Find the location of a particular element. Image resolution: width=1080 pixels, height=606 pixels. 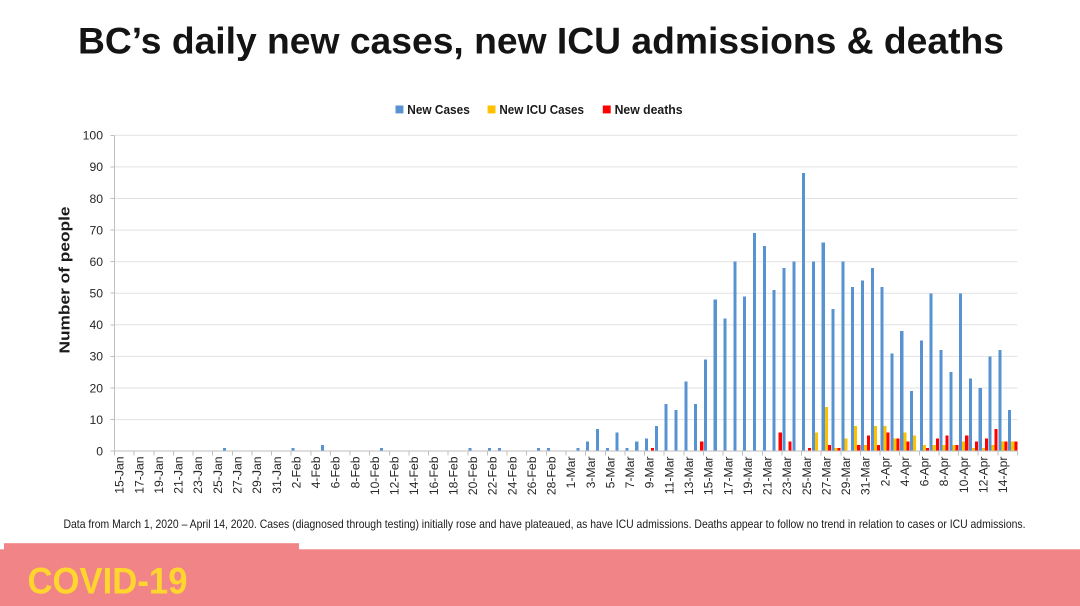

svg-text: 3-Mar is located at coordinates (591, 473).